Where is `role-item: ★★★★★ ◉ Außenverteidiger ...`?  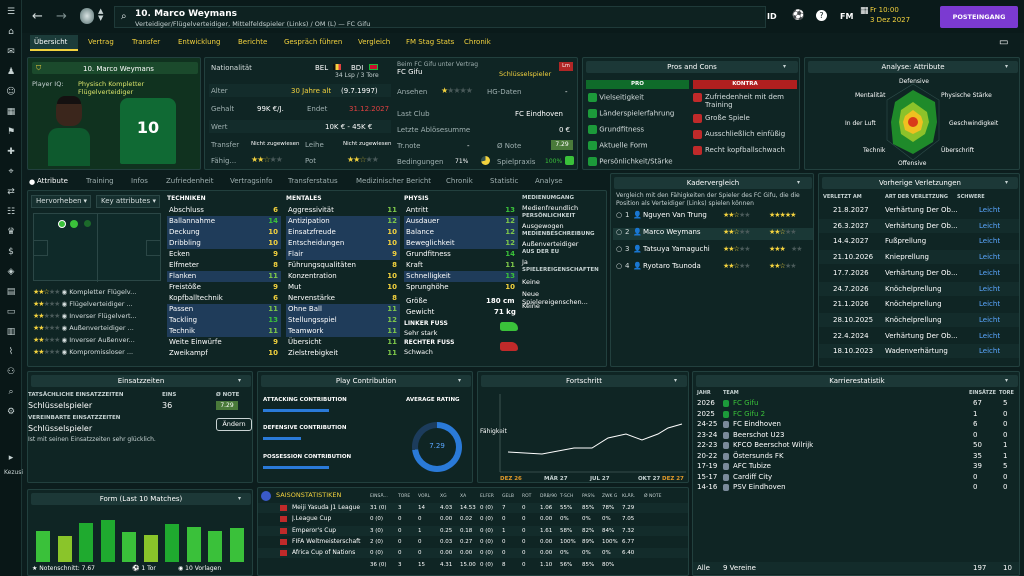
role-item: ★★★★★ ◉ Außenverteidiger ... is located at coordinates (83, 328).